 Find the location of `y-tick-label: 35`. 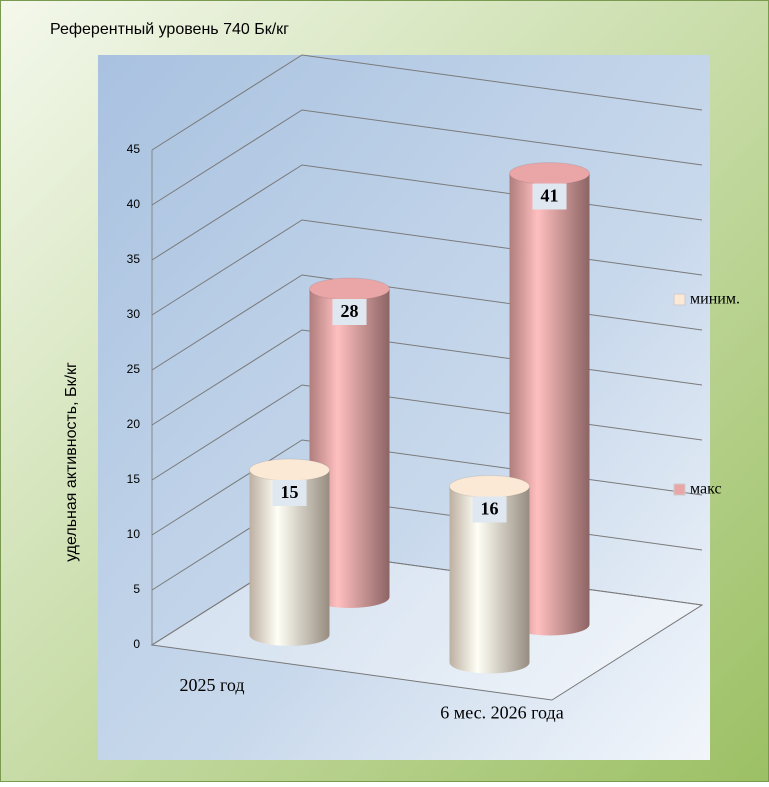

y-tick-label: 35 is located at coordinates (134, 259).